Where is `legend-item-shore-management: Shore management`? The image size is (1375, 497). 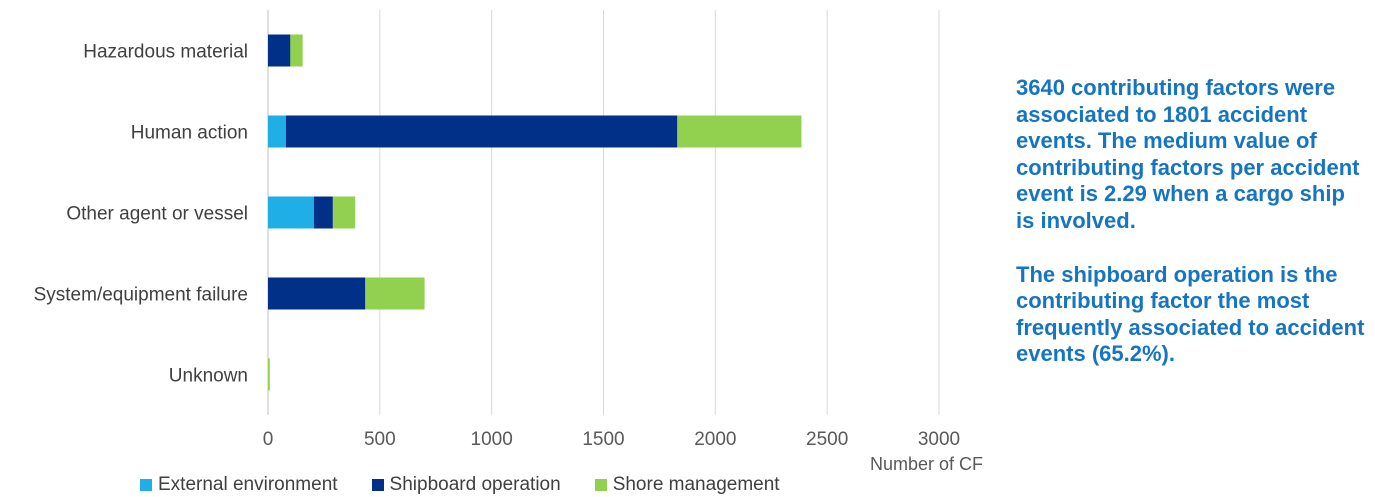 legend-item-shore-management: Shore management is located at coordinates (687, 485).